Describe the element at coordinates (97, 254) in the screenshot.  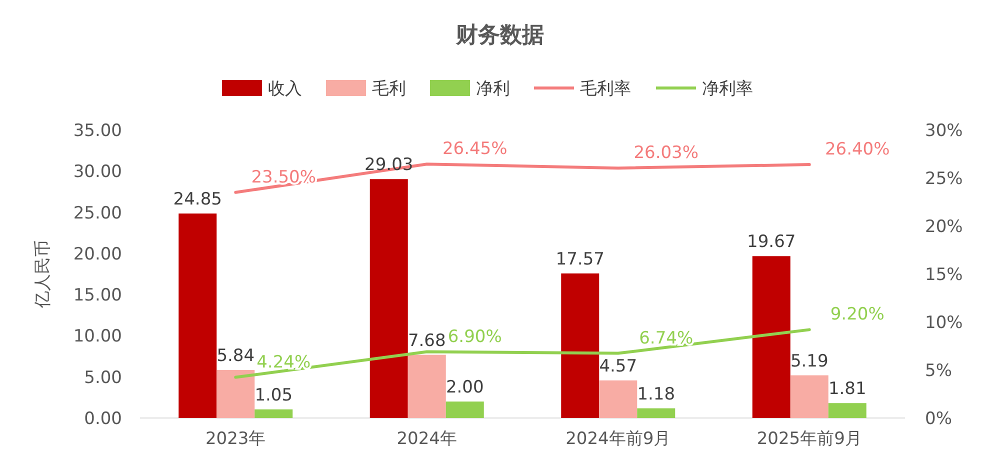
I see `y-tick-label: 20.00` at that location.